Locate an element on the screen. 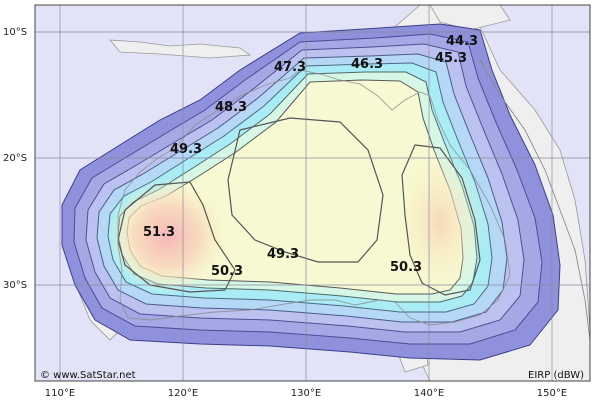 Image resolution: width=600 pixels, height=401 pixels. east-land-coast is located at coordinates (534, 200).